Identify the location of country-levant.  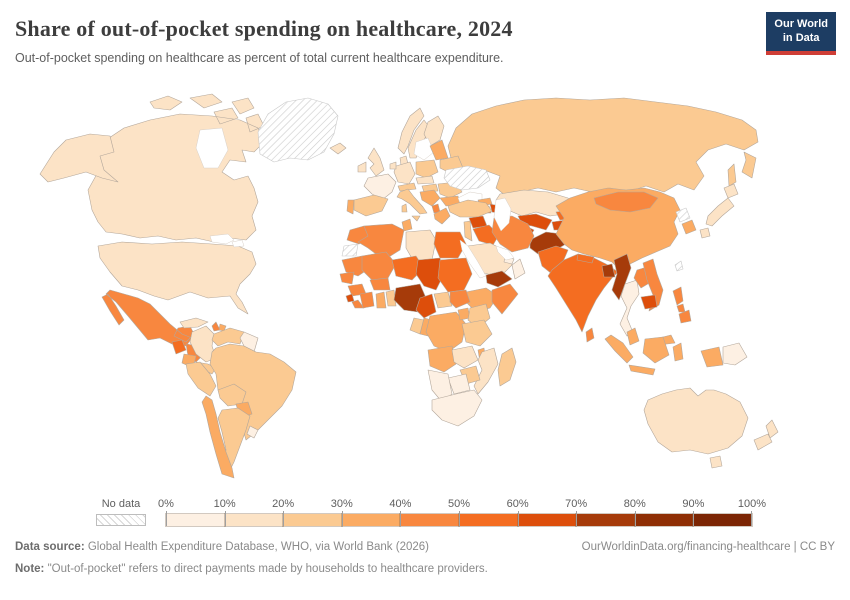
(468, 231).